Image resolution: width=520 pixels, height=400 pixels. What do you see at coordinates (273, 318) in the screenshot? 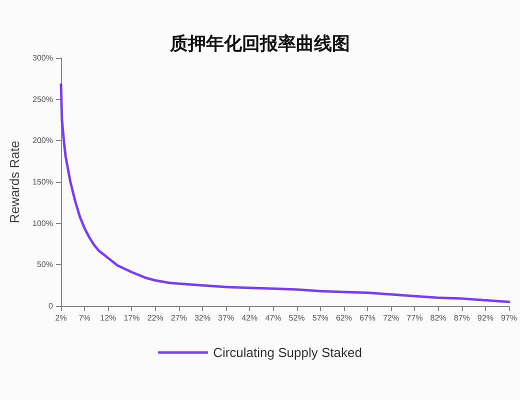
I see `x-tick-label: 47%` at bounding box center [273, 318].